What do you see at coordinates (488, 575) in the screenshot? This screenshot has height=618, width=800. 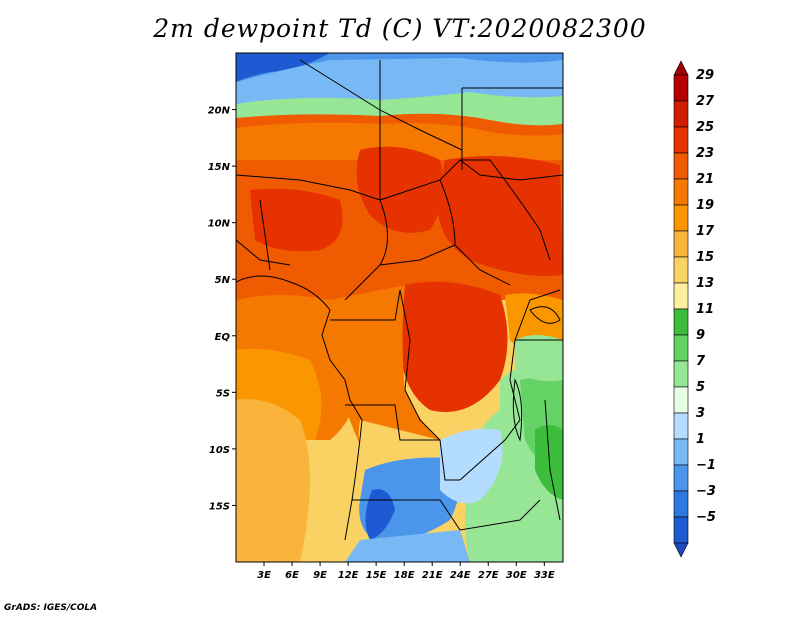 I see `lon-label: 27E` at bounding box center [488, 575].